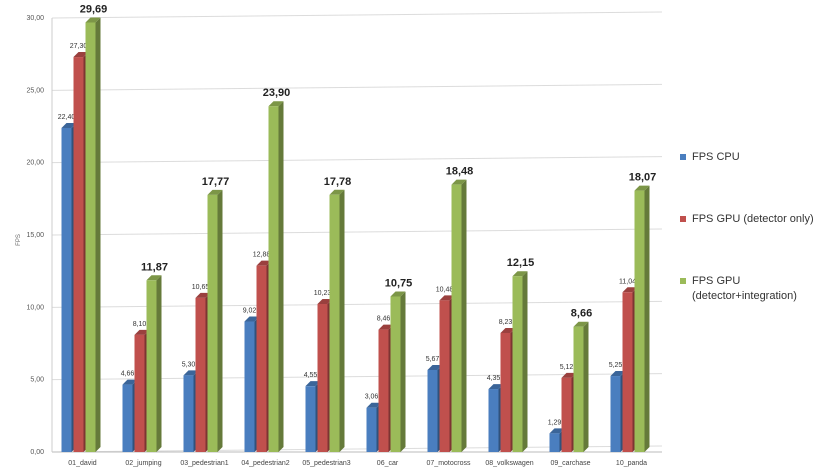 The width and height of the screenshot is (827, 475). What do you see at coordinates (643, 178) in the screenshot?
I see `data-label: 18,07` at bounding box center [643, 178].